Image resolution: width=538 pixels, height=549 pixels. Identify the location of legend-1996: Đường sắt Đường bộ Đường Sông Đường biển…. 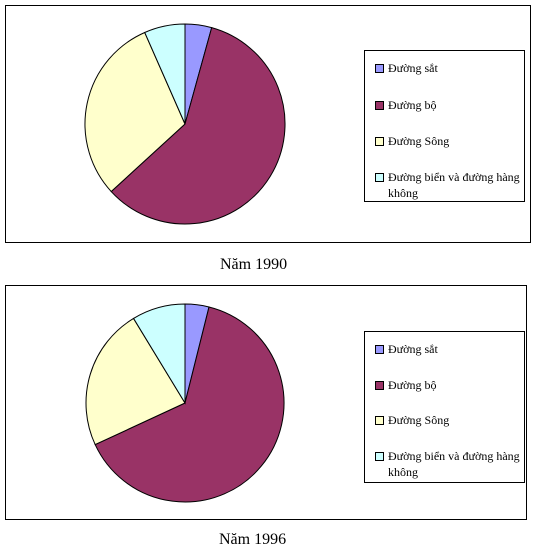
(444, 407).